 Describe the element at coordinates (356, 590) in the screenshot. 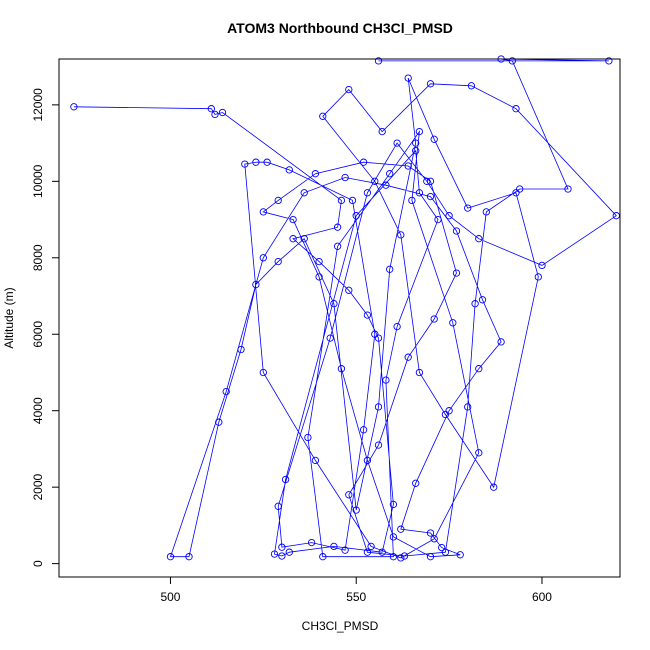

I see `x-axis: 500 550 600` at that location.